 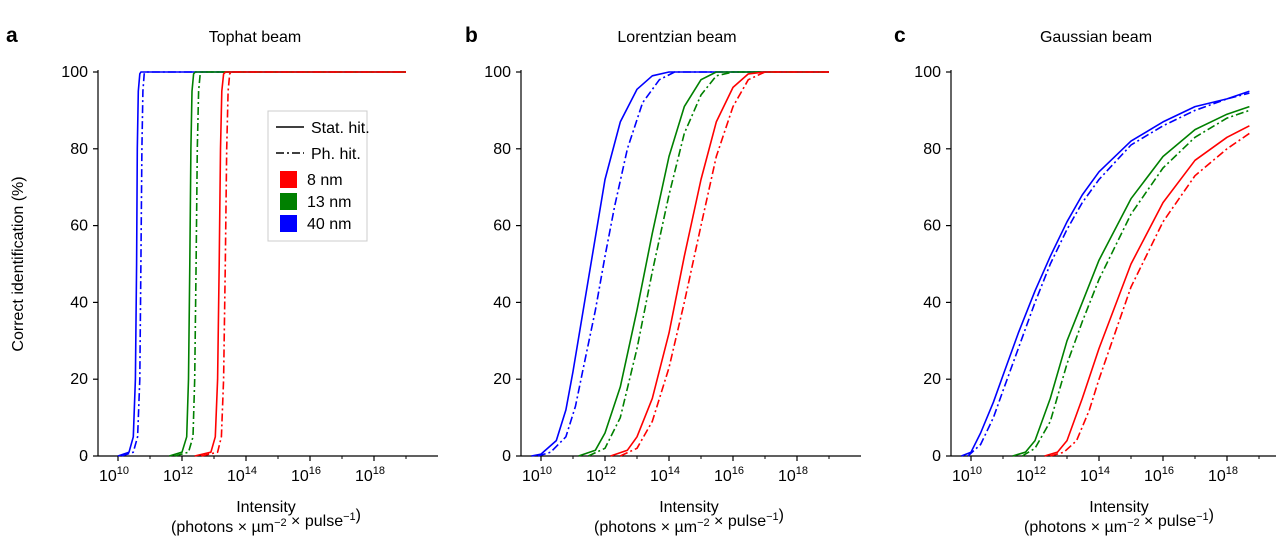 I want to click on legend-swatch-8nm, so click(x=288, y=179).